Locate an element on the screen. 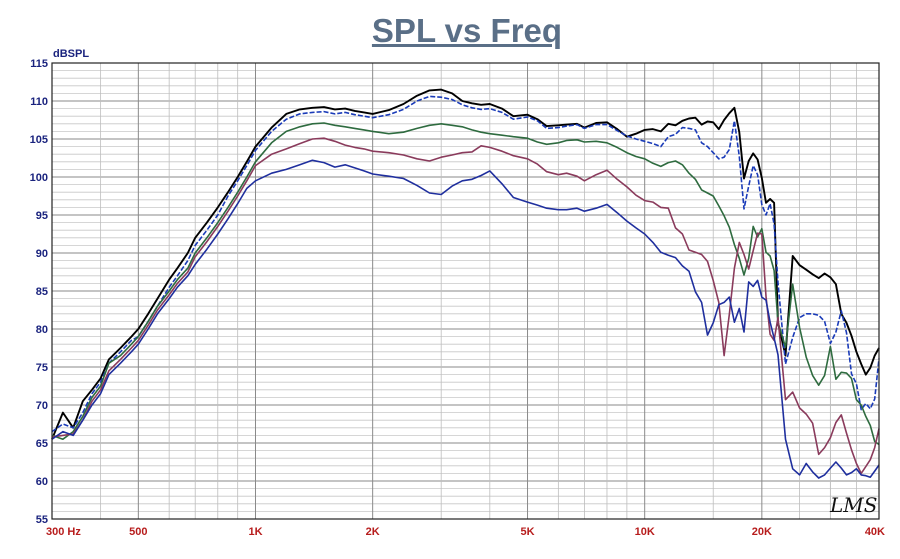  x-tick-label: 5K is located at coordinates (527, 532).